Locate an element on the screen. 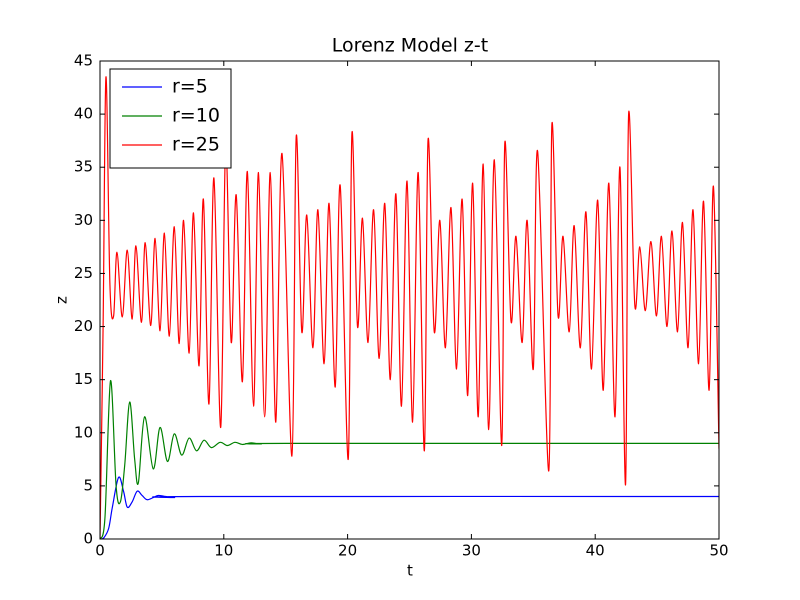  y-tick-label: 0 is located at coordinates (88, 539).